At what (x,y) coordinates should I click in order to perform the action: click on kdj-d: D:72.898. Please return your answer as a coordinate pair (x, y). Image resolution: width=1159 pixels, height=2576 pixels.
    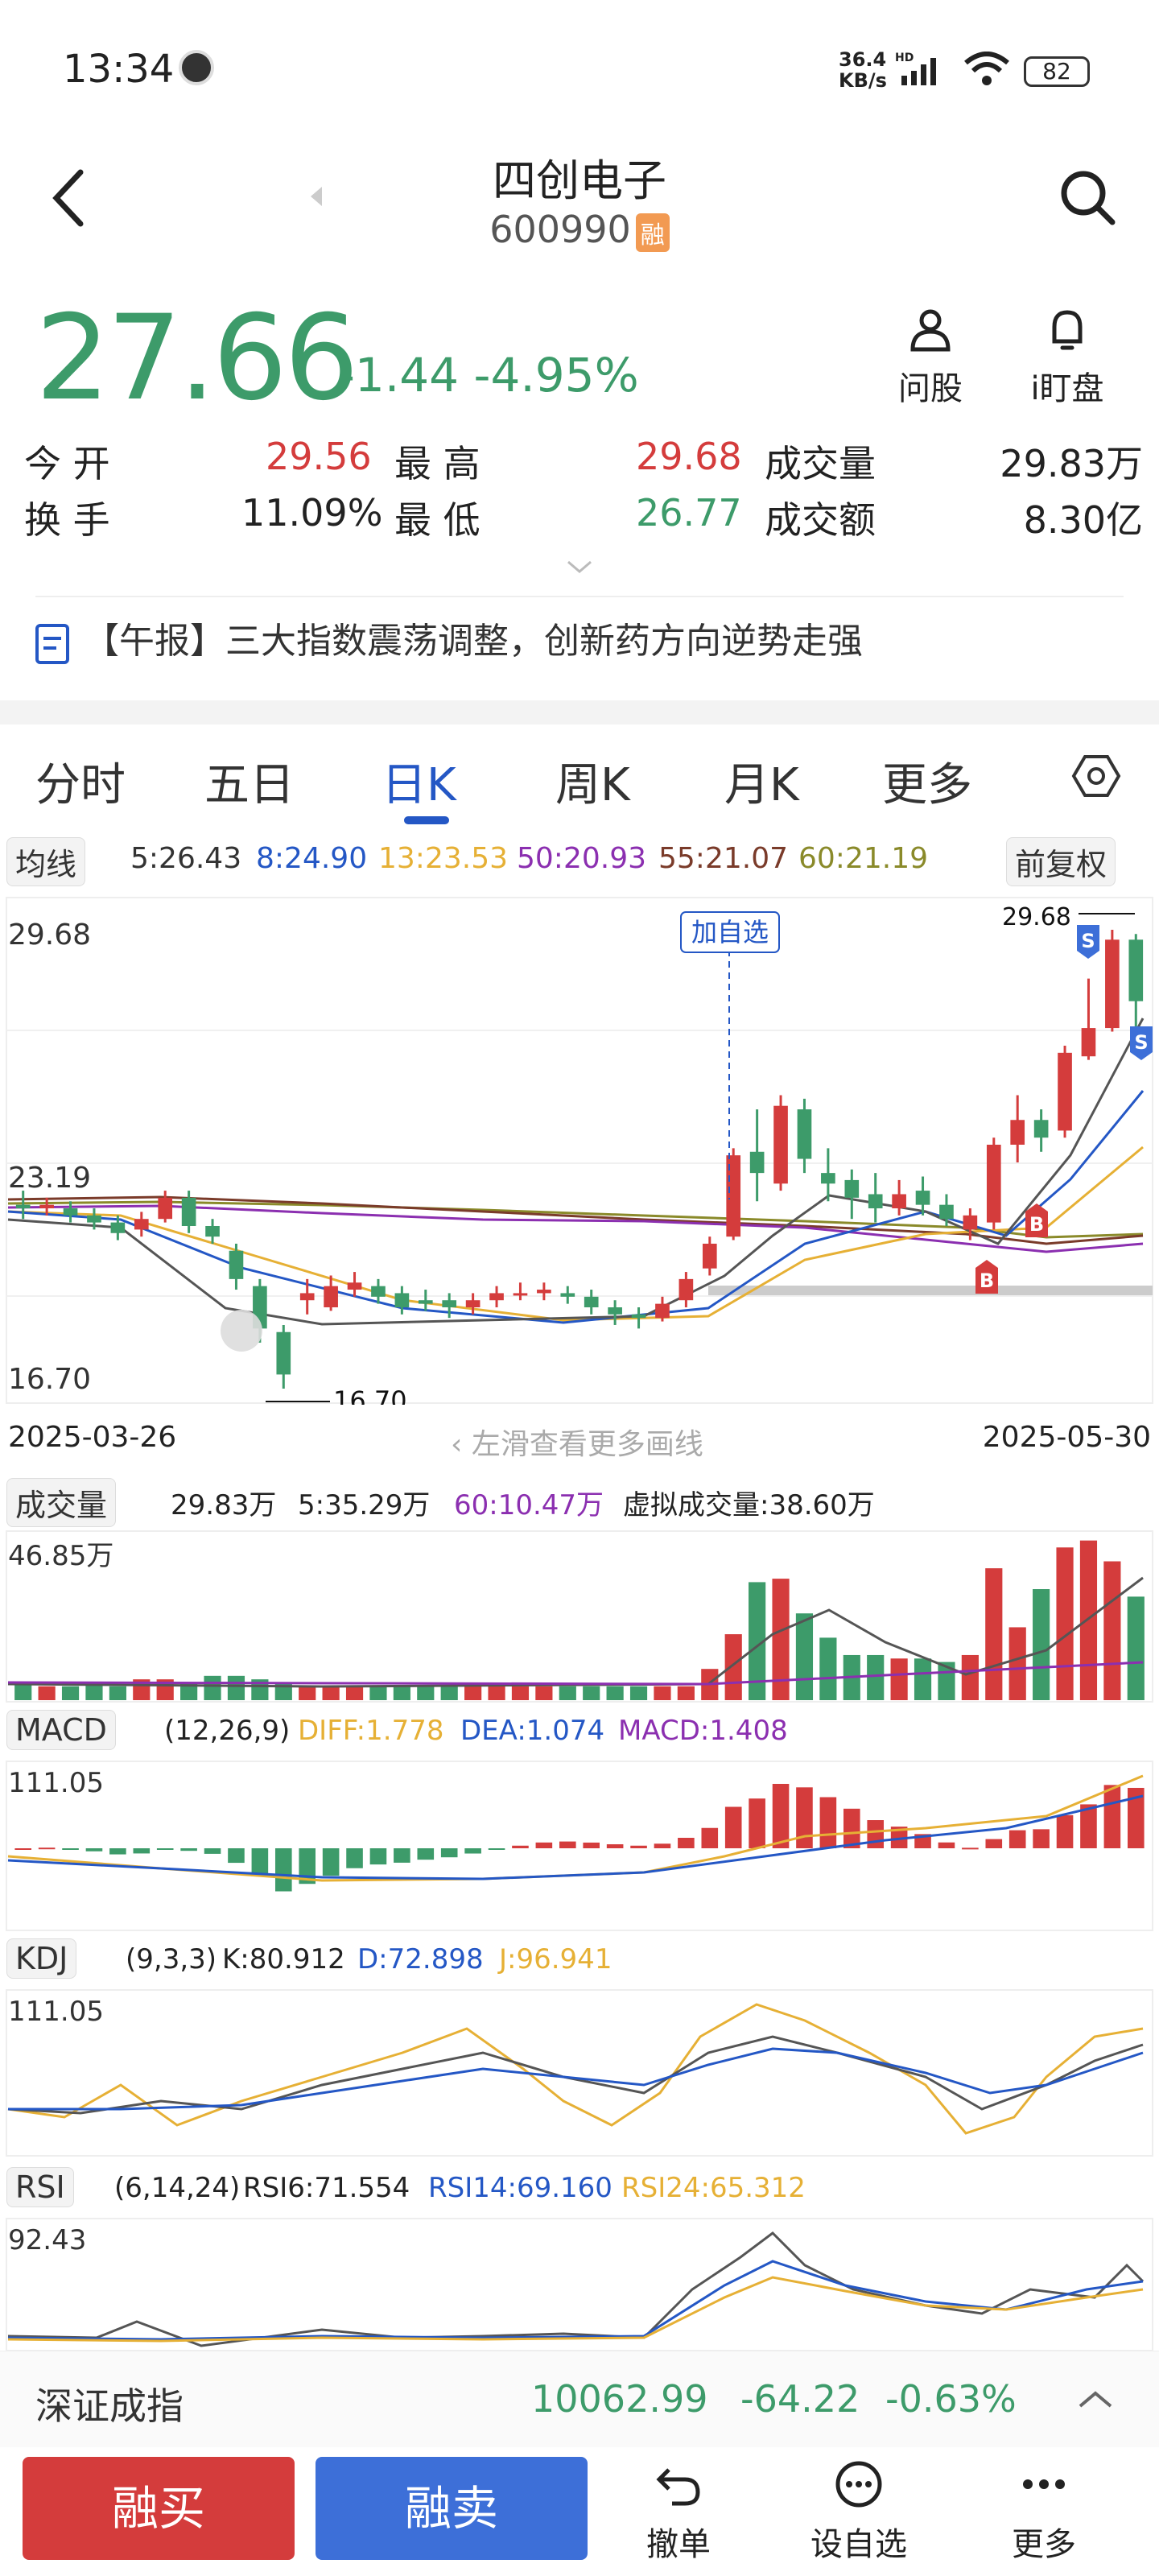
    Looking at the image, I should click on (420, 1959).